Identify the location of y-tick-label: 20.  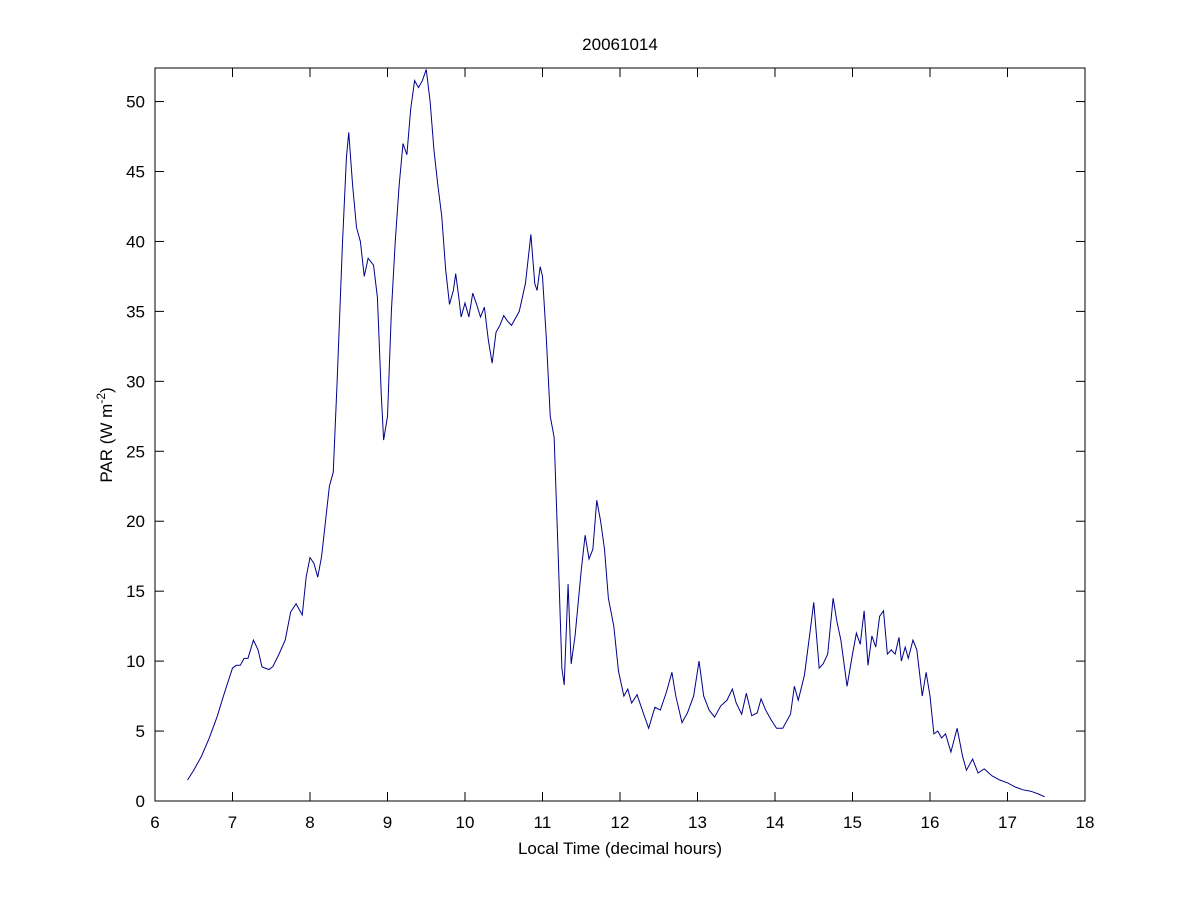
(135, 521).